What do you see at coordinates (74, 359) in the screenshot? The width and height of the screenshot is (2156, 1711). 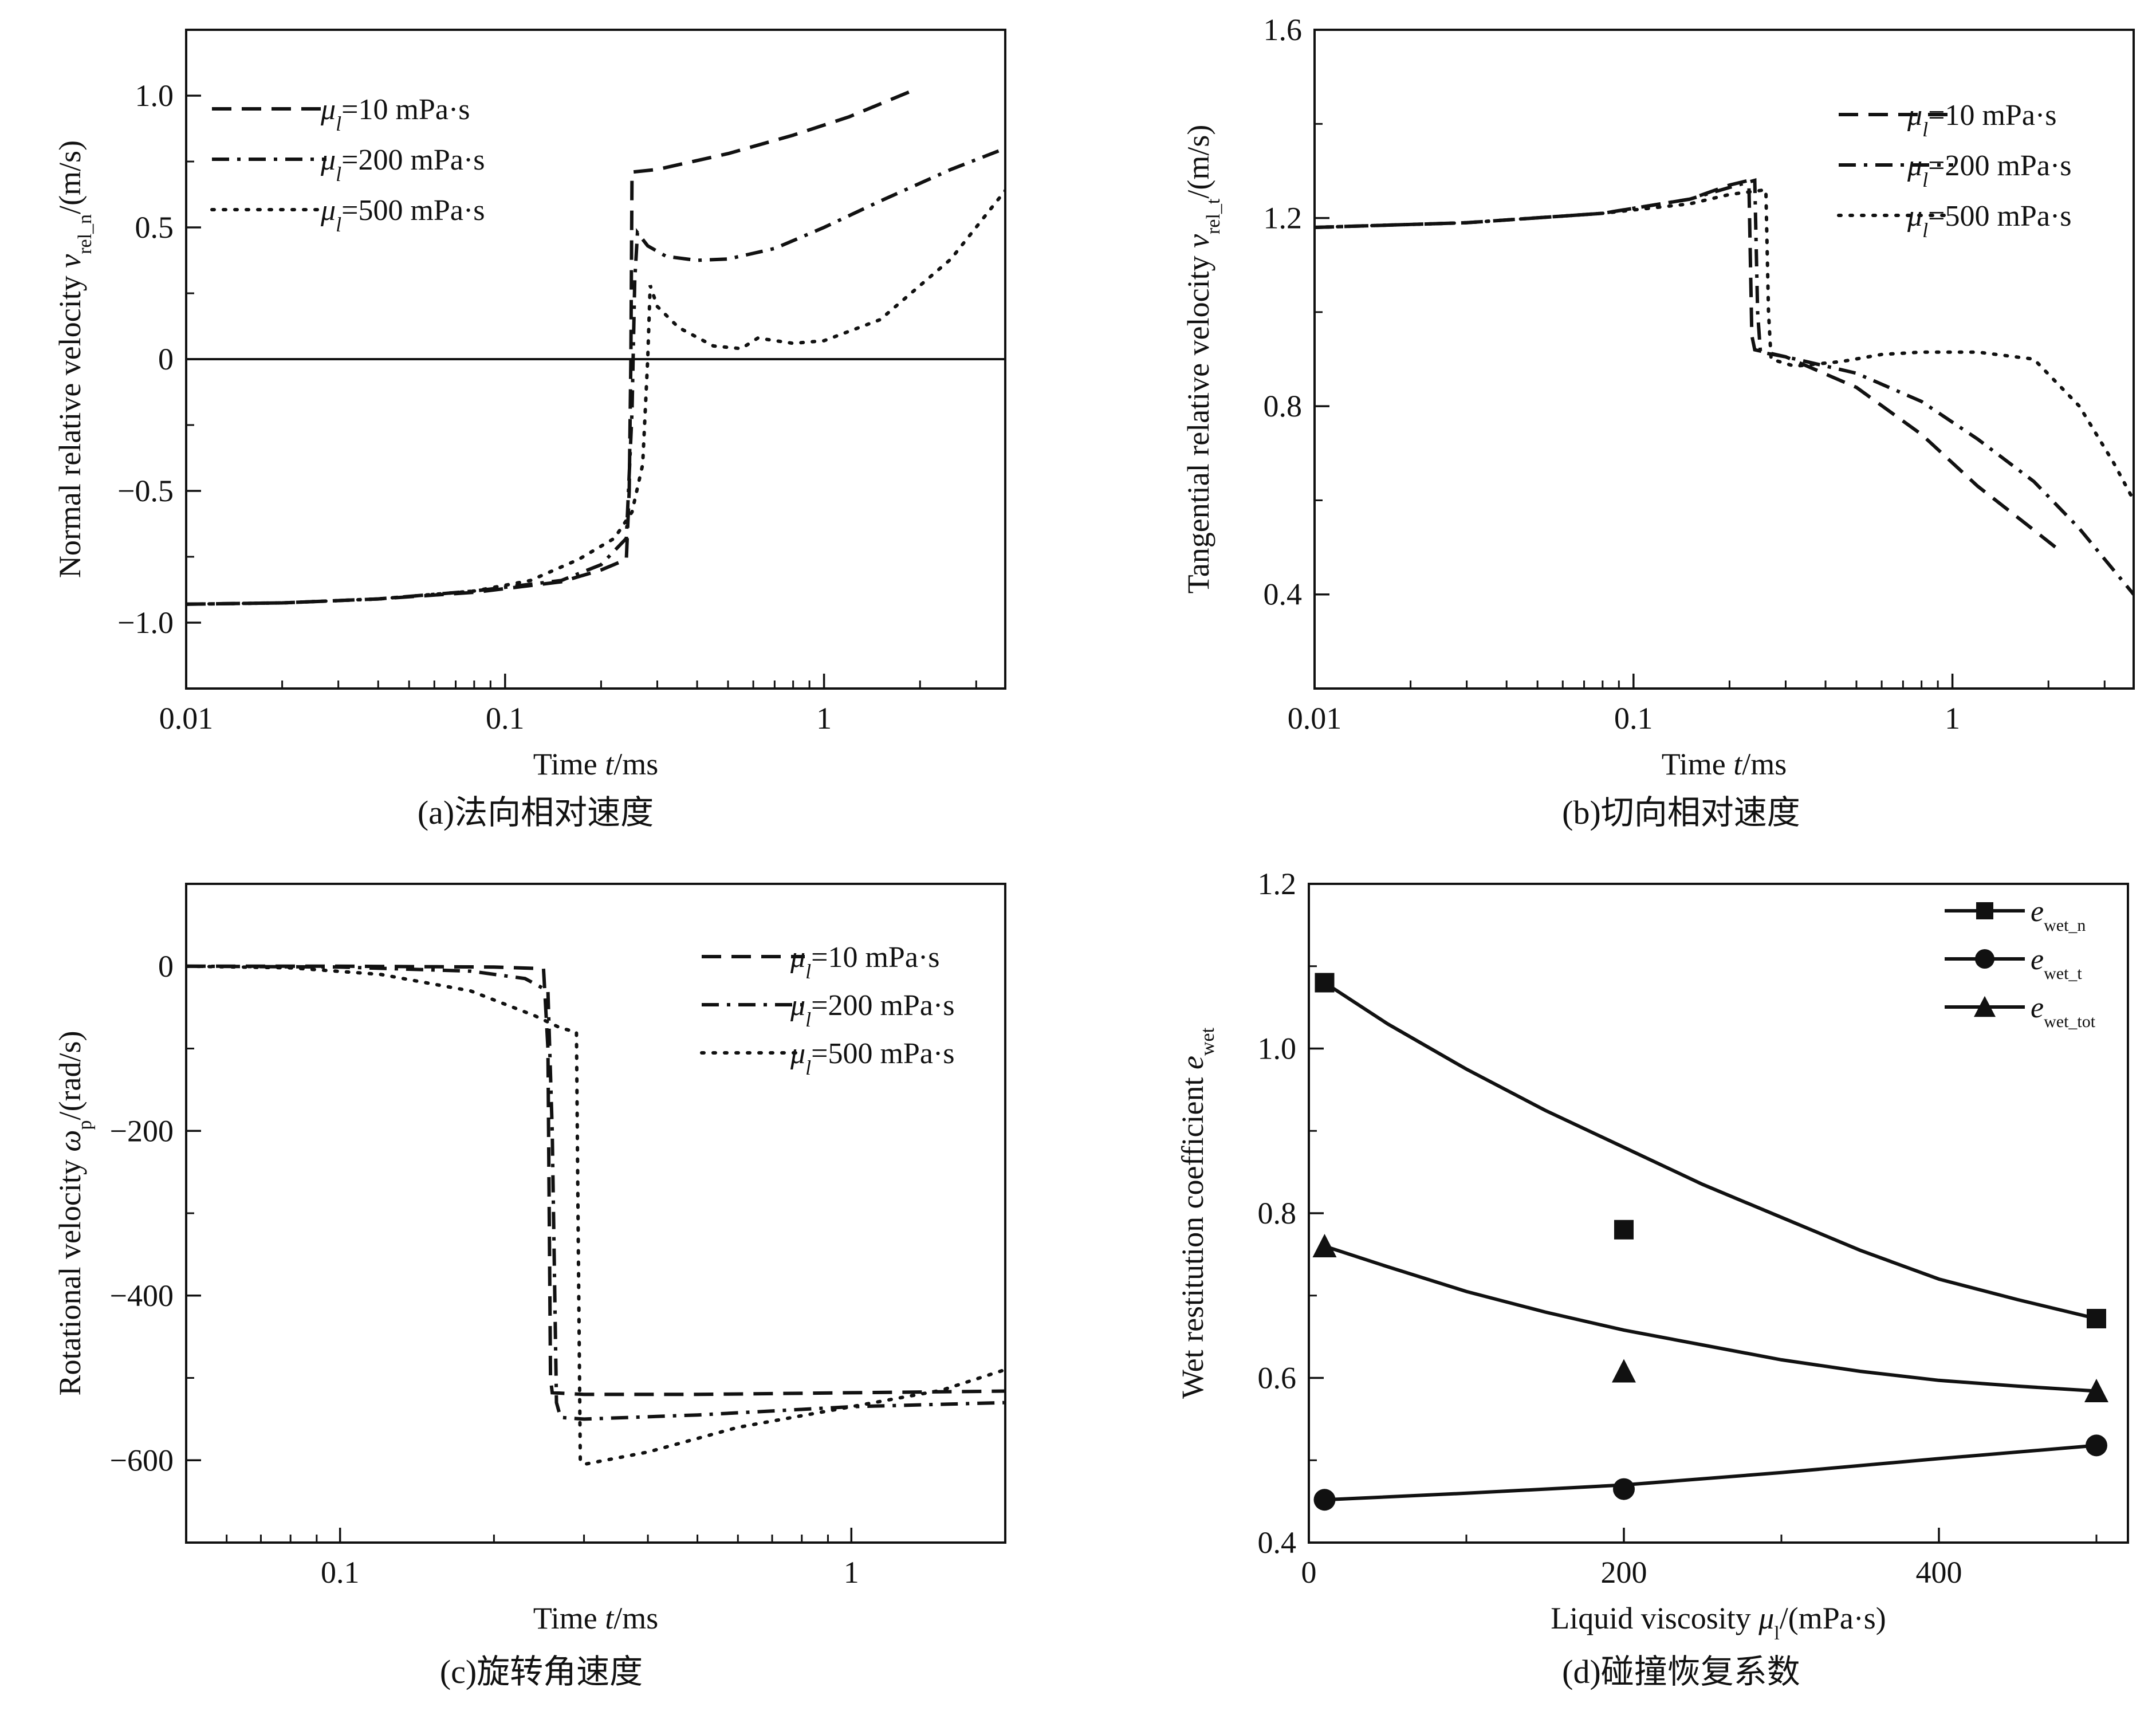 I see `y-axis-title: Normal relative velocity vrel_n/(m/s)` at bounding box center [74, 359].